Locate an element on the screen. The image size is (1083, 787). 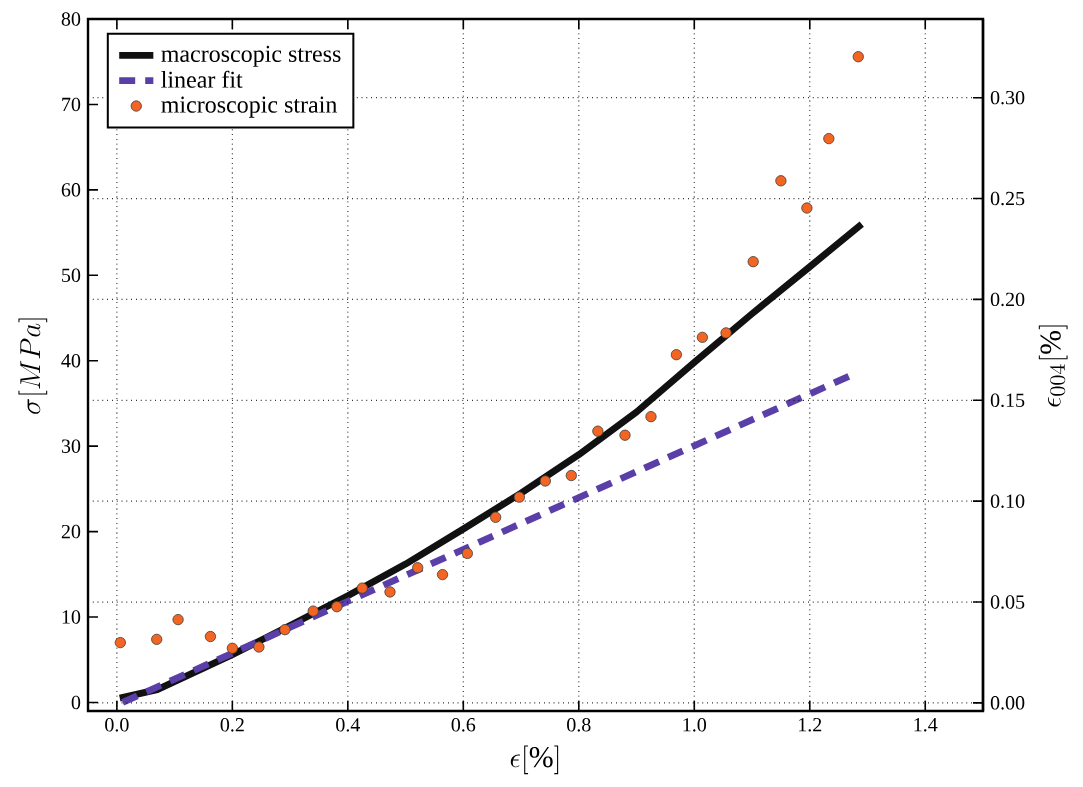
y-tick-label: 30 is located at coordinates (71, 446).